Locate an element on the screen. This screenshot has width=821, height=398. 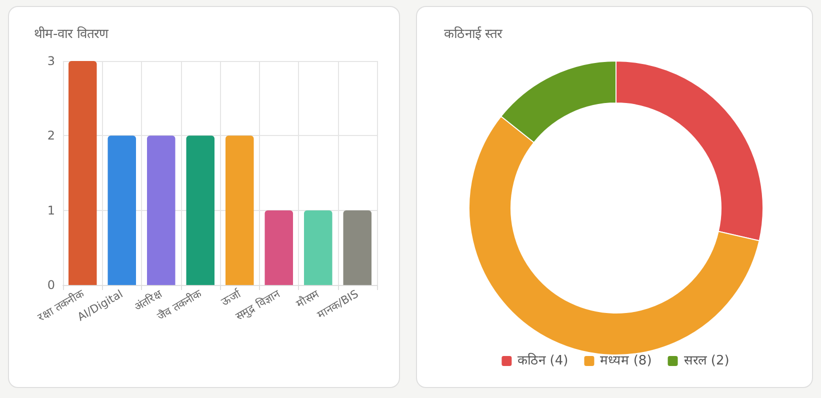
chart-title: कठिनाई स्तर is located at coordinates (474, 34).